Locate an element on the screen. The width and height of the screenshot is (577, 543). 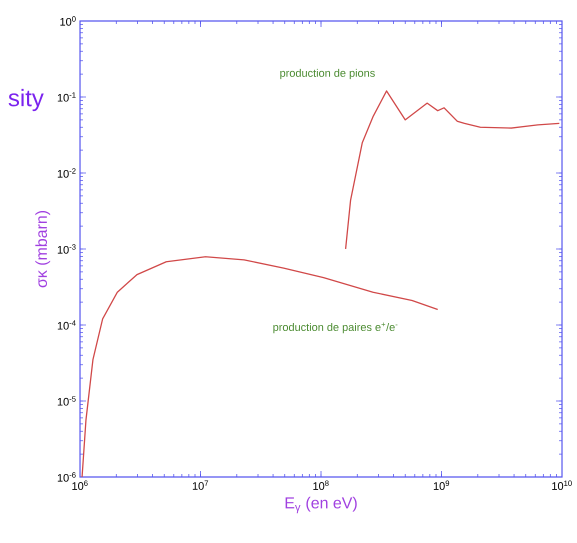
x-tick-label: 10$^{8}$ is located at coordinates (321, 485).